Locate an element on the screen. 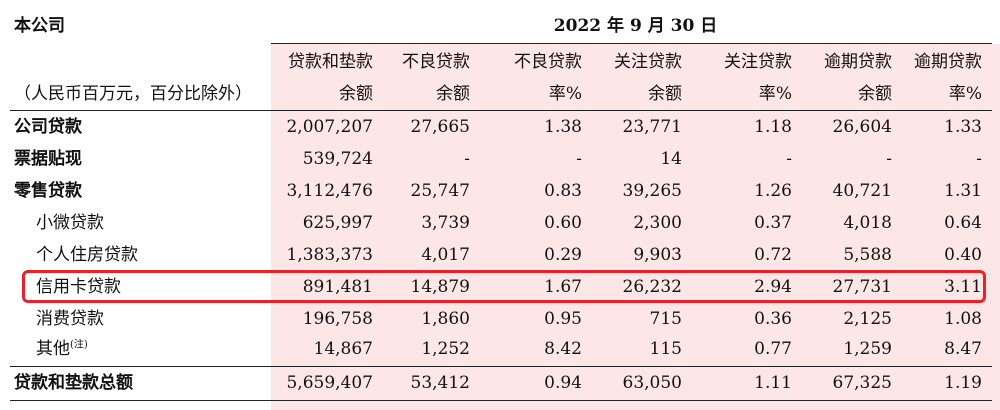 The width and height of the screenshot is (1000, 410). table-cell: 4,018 is located at coordinates (867, 223).